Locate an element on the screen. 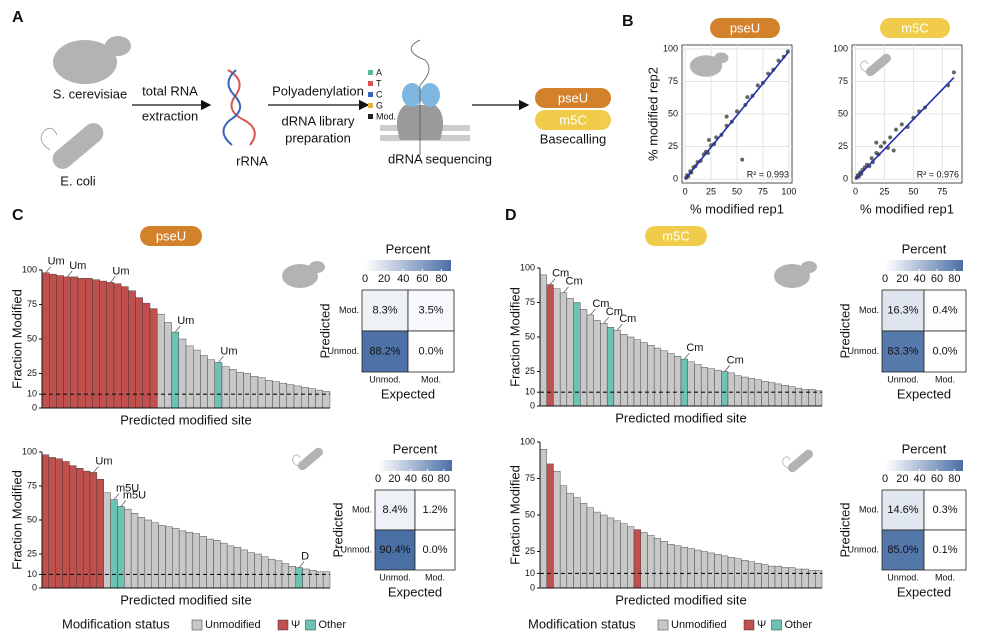  cell-label: 85.0% is located at coordinates (902, 550).